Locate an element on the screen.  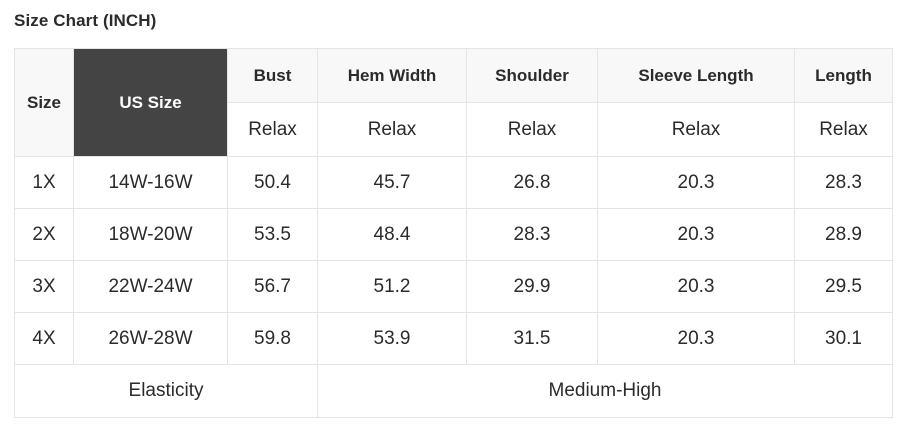
table-row: 1X 14W-16W 50.4 45.7 26.8 20.3 28.3 is located at coordinates (453, 182).